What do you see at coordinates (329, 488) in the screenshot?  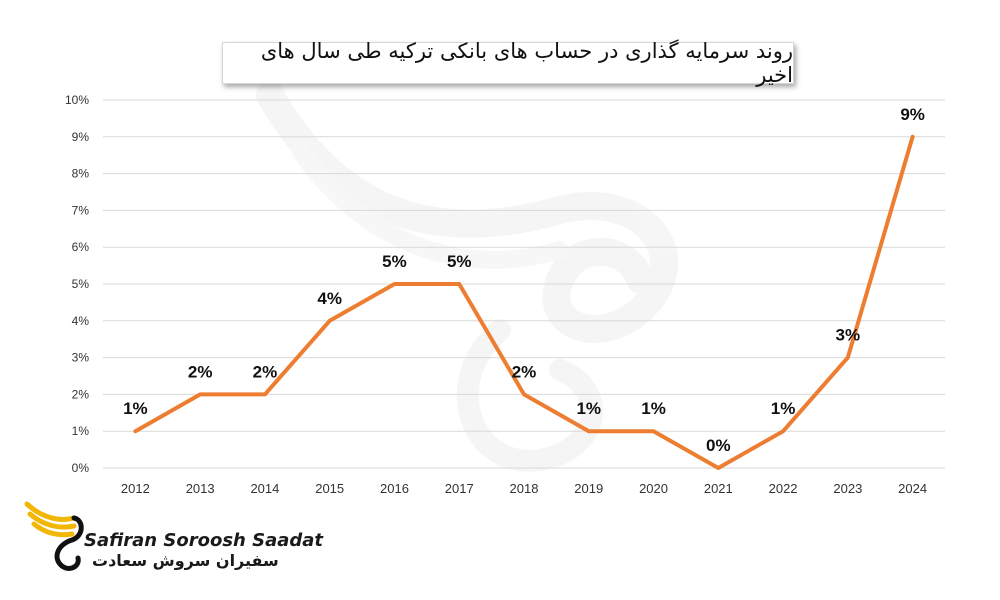 I see `x-tick-label: 2015` at bounding box center [329, 488].